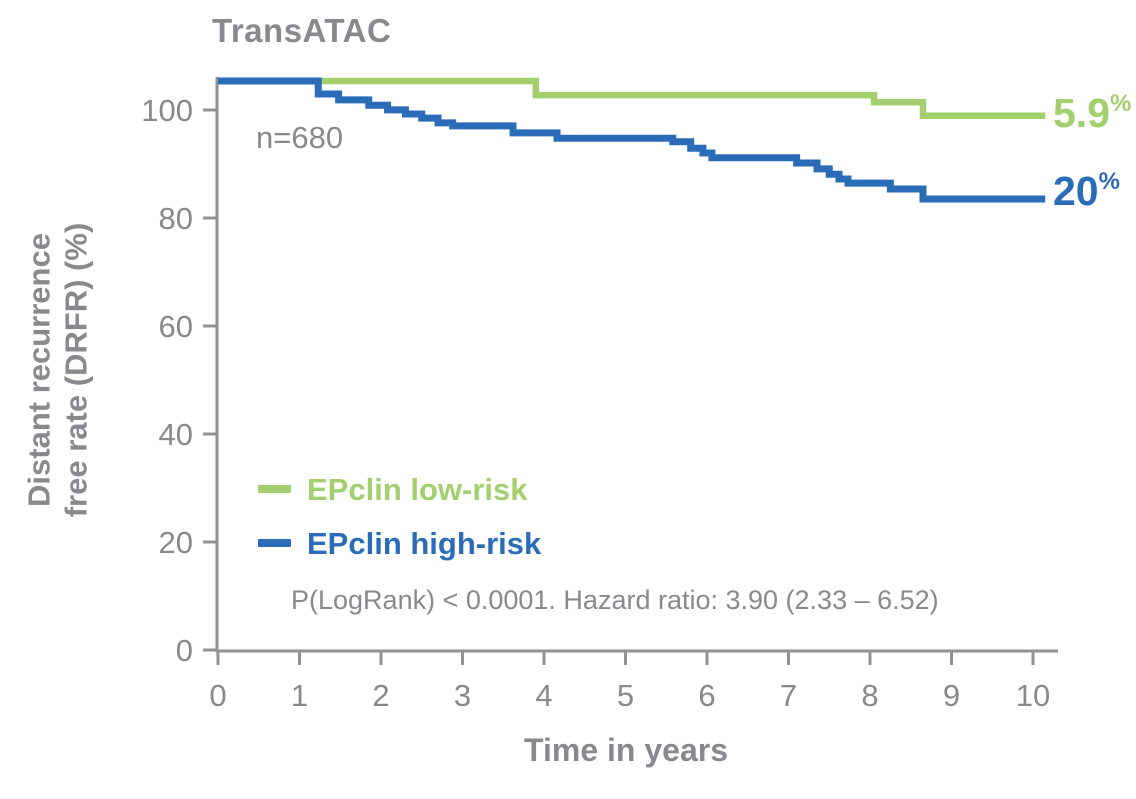 The height and width of the screenshot is (799, 1136). Describe the element at coordinates (176, 218) in the screenshot. I see `y-tick-label: 80` at that location.